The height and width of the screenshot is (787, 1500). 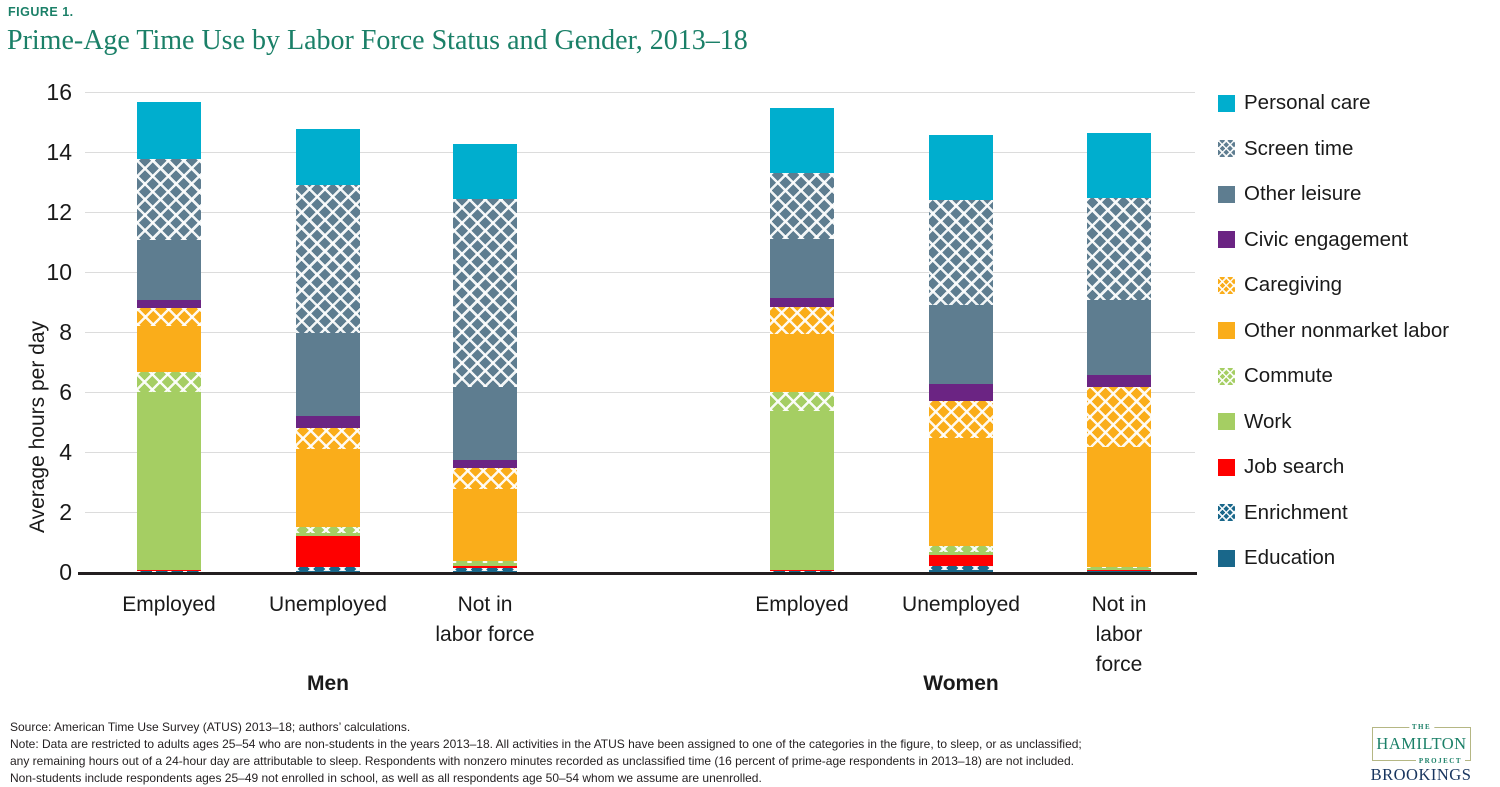 What do you see at coordinates (1421, 774) in the screenshot?
I see `brookings-logo-text: BROOKINGS` at bounding box center [1421, 774].